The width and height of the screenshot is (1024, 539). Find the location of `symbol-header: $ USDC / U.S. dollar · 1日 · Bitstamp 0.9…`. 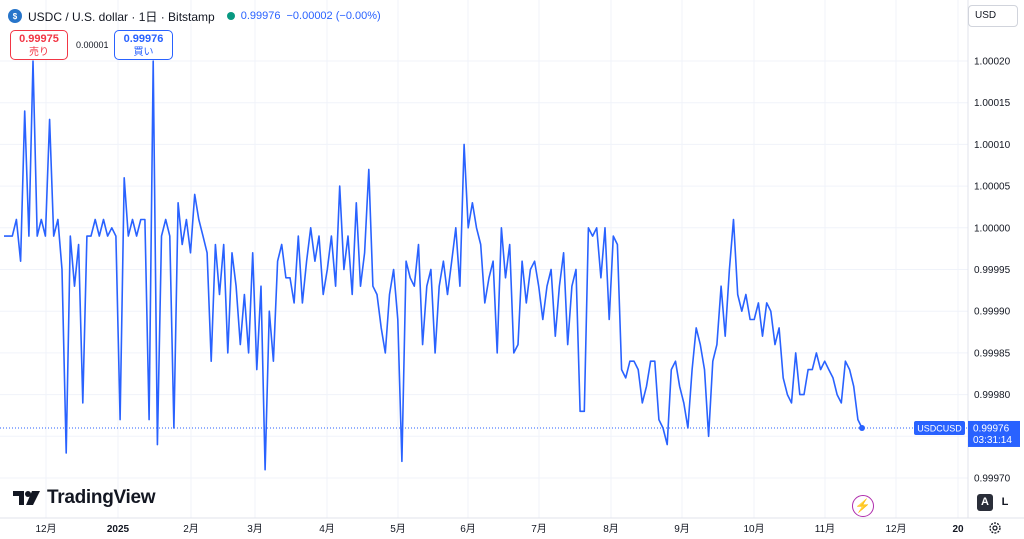

symbol-header: $ USDC / U.S. dollar · 1日 · Bitstamp 0.9… is located at coordinates (194, 16).